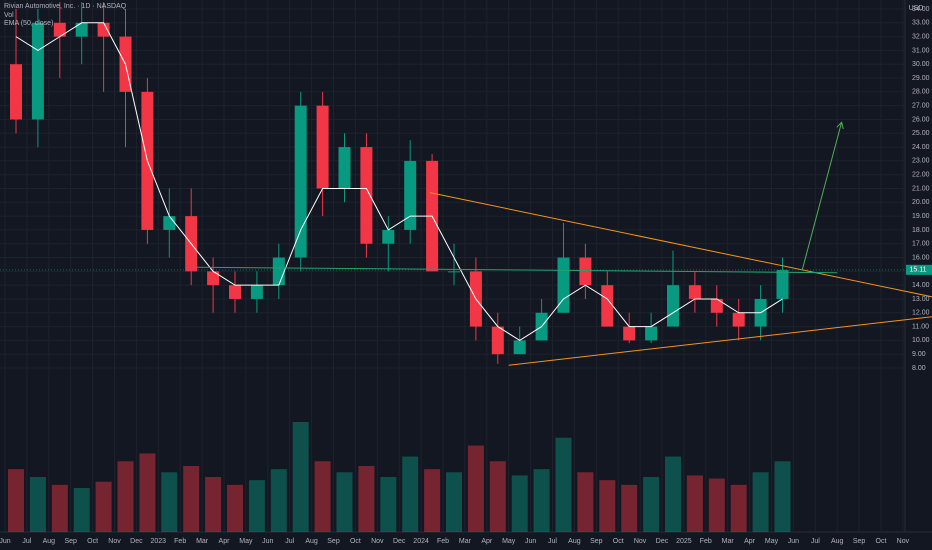 This screenshot has height=550, width=932. I want to click on x-tick-label: 2024, so click(421, 541).